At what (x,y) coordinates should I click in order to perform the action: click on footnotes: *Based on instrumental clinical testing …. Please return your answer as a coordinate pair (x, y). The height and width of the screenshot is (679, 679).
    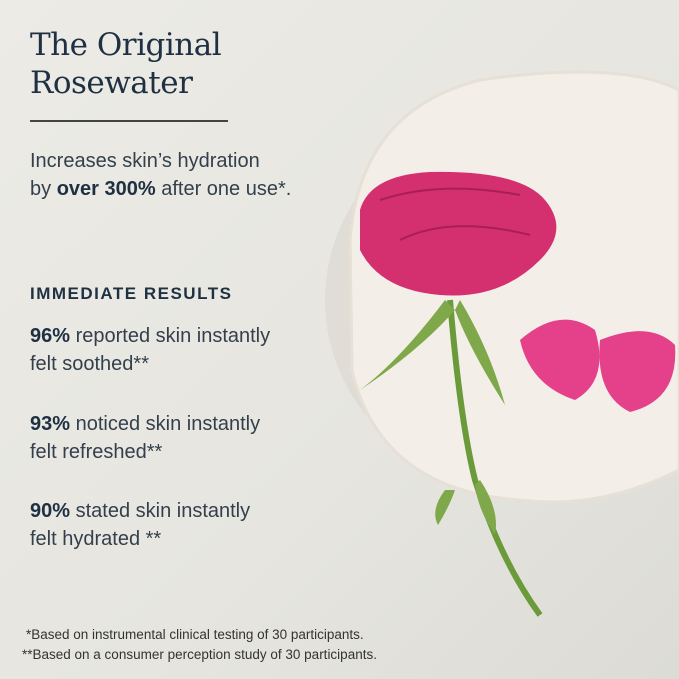
    Looking at the image, I should click on (199, 645).